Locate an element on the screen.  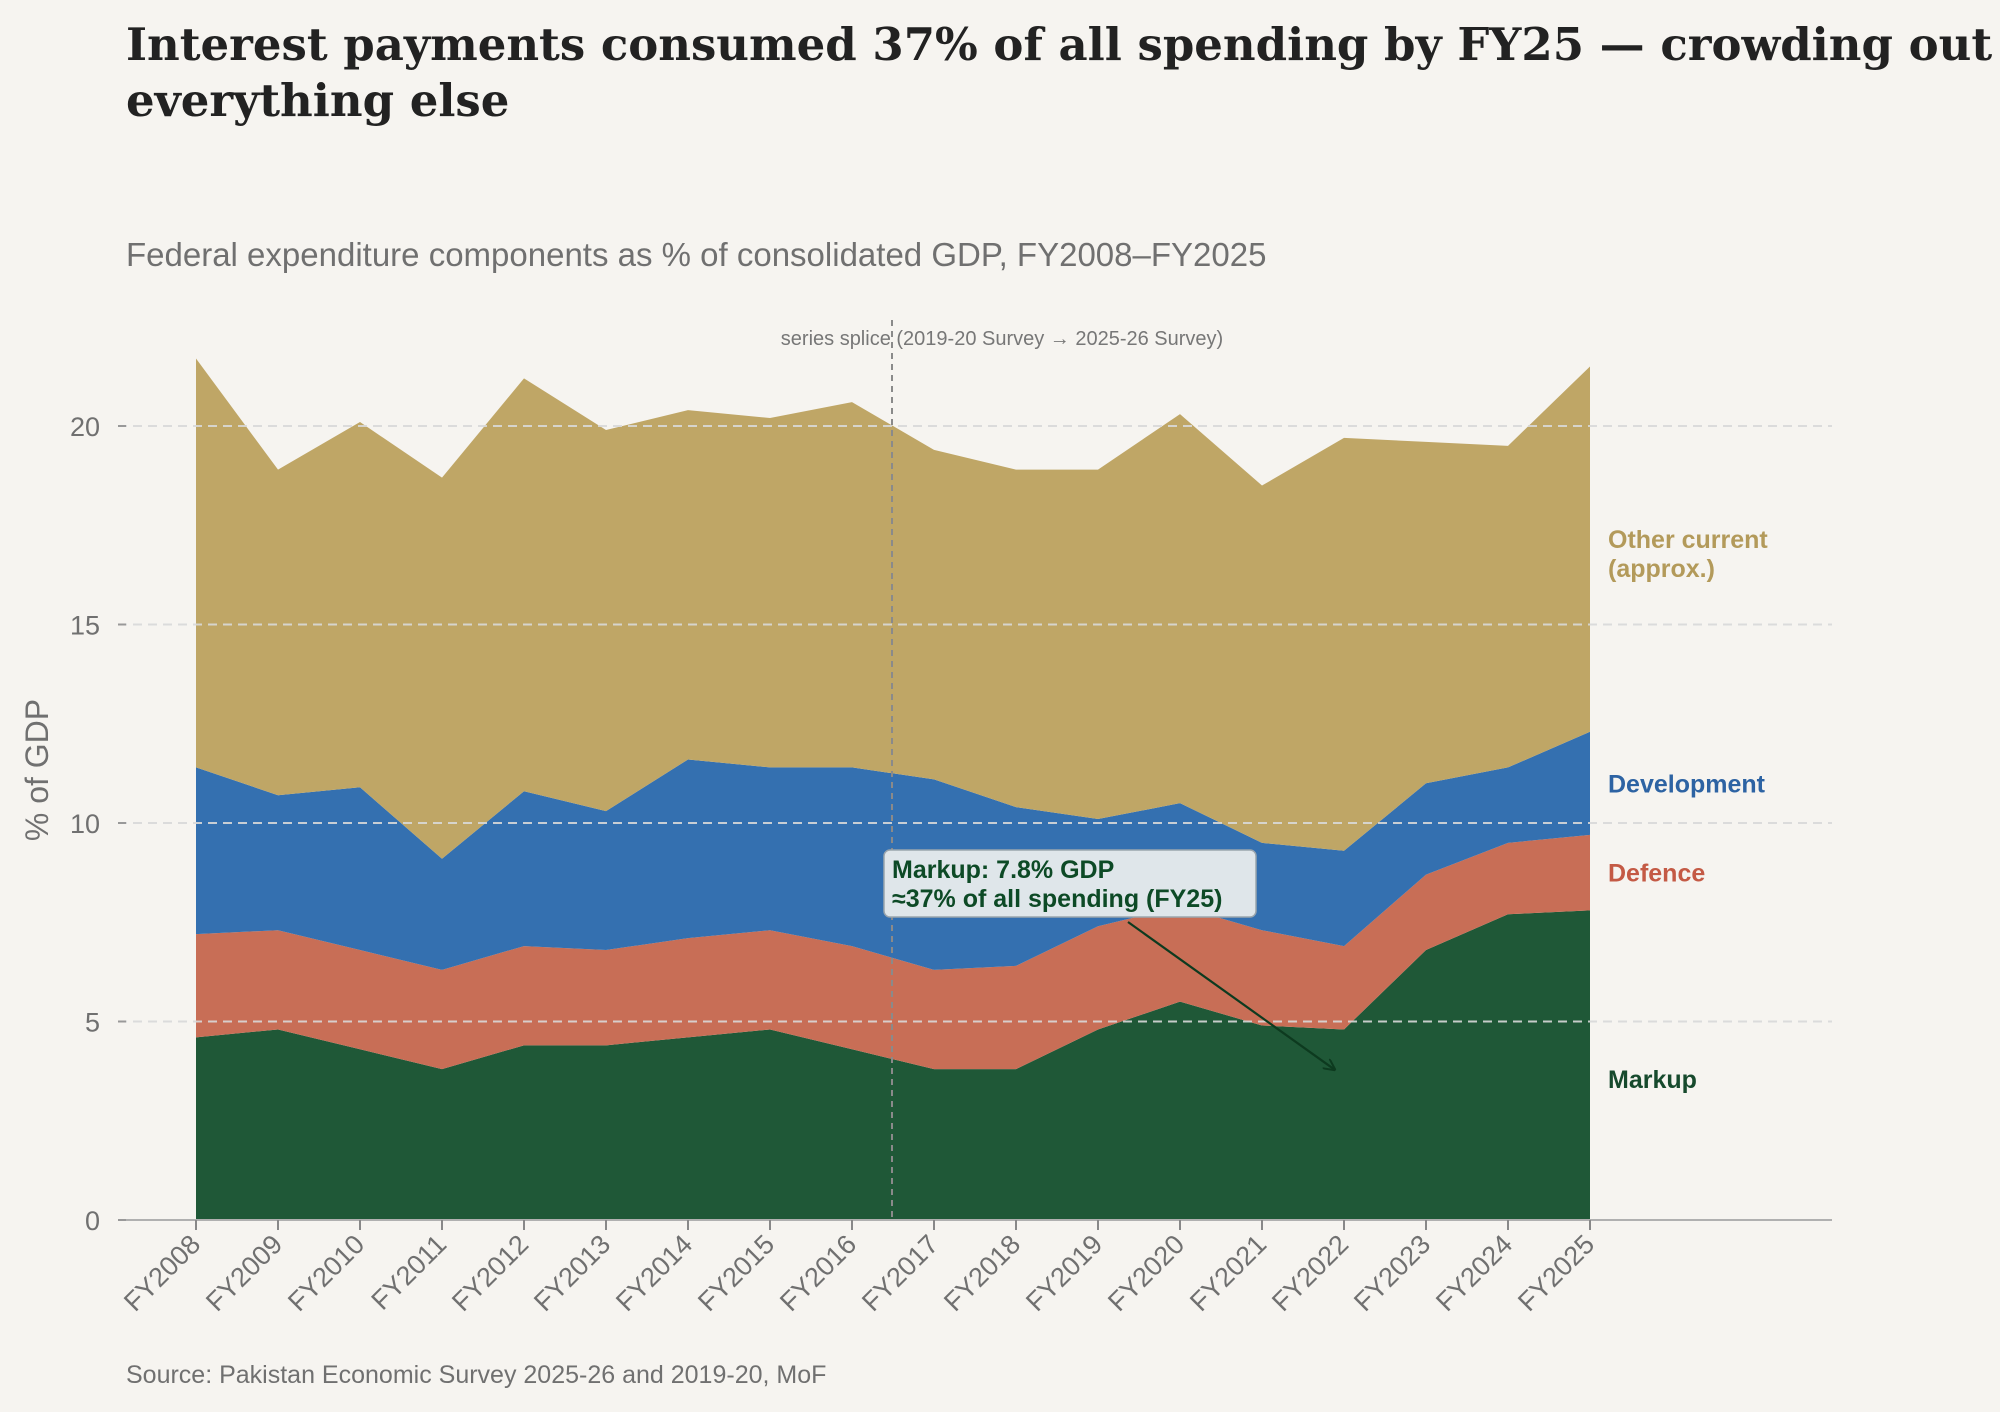
series-label-other-current: Other current (approx.) is located at coordinates (1688, 554).